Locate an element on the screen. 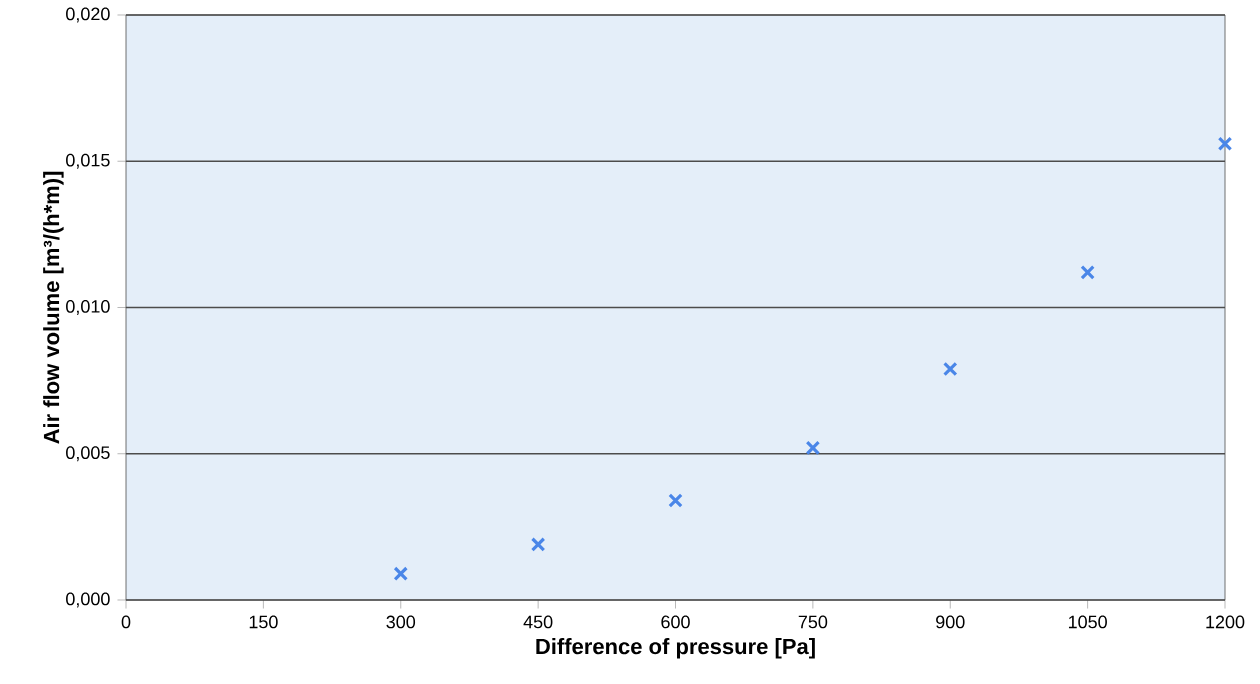 This screenshot has height=684, width=1260. x-tick-label: 1200 is located at coordinates (1225, 622).